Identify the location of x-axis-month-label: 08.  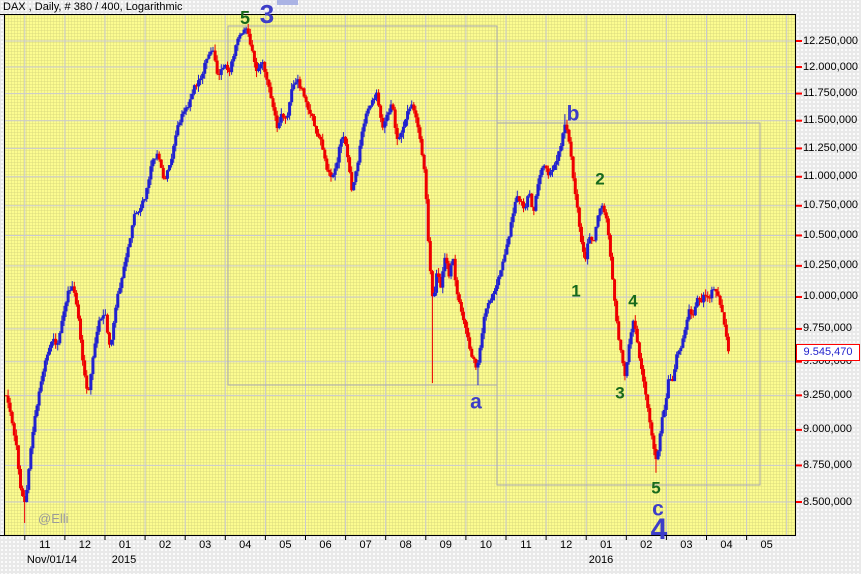
(405, 545).